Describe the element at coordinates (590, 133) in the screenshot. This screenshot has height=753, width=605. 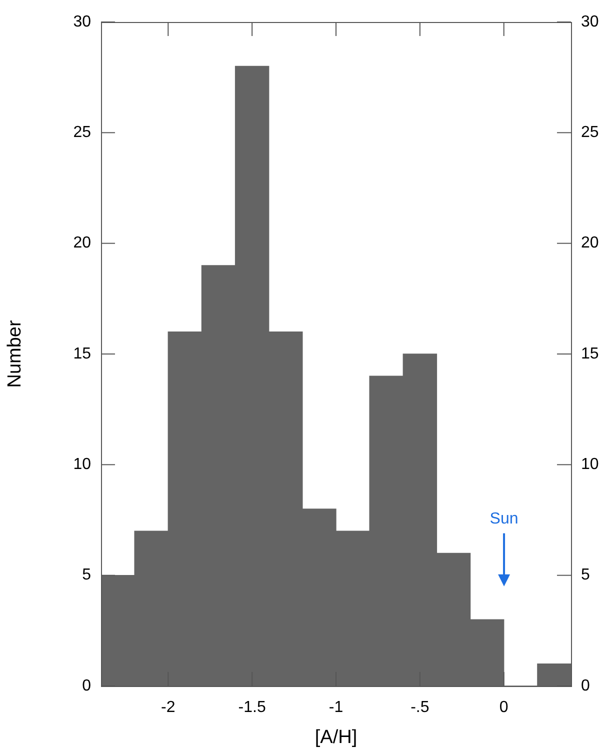
I see `y2-tick-label: 25` at that location.